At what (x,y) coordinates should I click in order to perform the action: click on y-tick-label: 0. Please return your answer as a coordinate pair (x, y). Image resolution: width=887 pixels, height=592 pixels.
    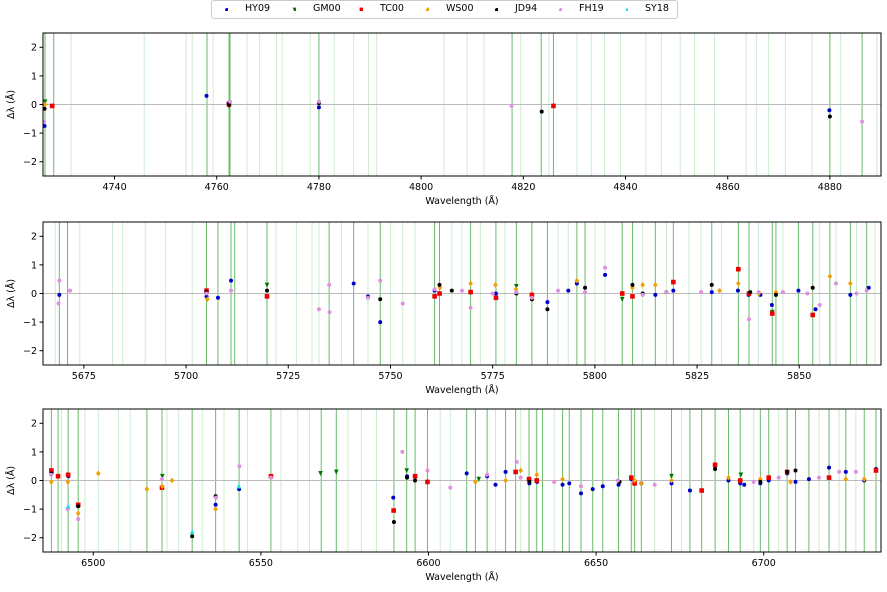
    Looking at the image, I should click on (34, 481).